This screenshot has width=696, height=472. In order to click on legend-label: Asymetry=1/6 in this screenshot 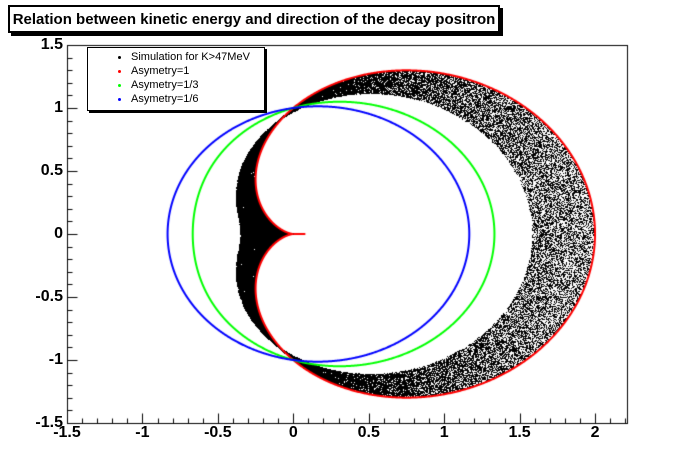, I will do `click(165, 99)`.